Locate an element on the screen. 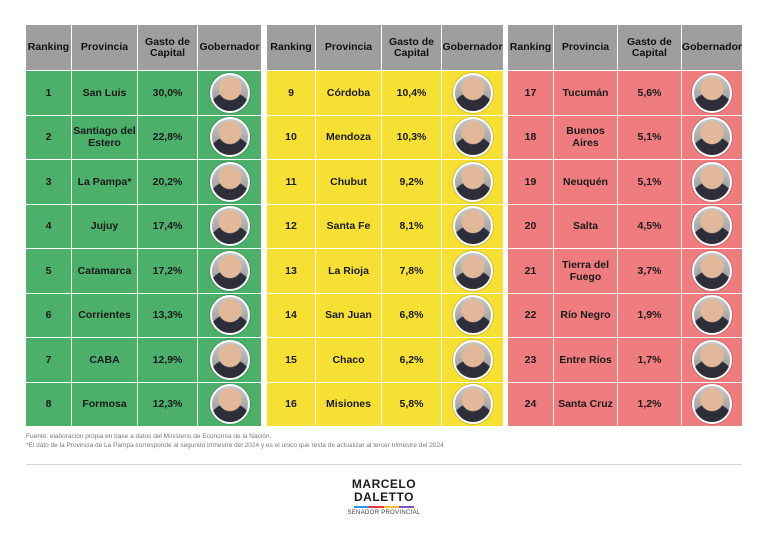  rank-cell: 1 is located at coordinates (49, 93).